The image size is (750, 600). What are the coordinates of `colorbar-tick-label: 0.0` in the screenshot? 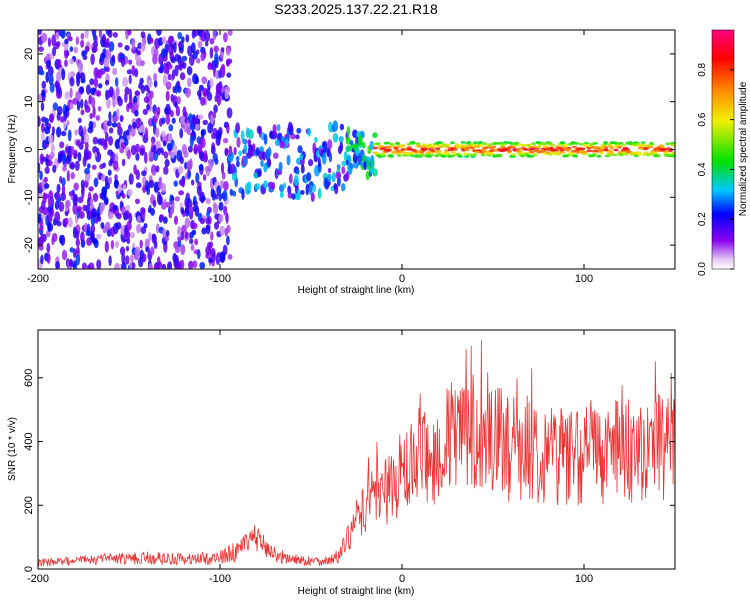 It's located at (702, 269).